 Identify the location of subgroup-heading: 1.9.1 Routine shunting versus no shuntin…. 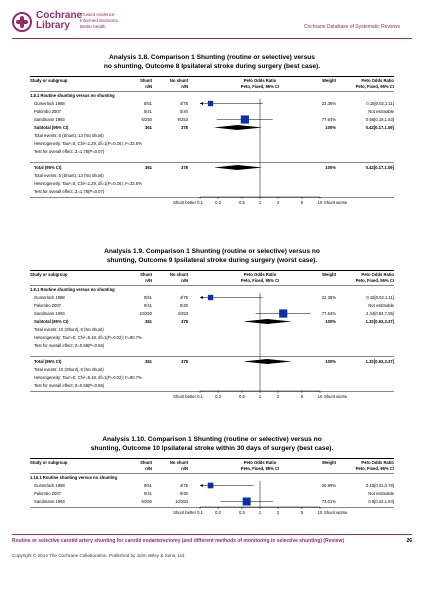
(72, 289).